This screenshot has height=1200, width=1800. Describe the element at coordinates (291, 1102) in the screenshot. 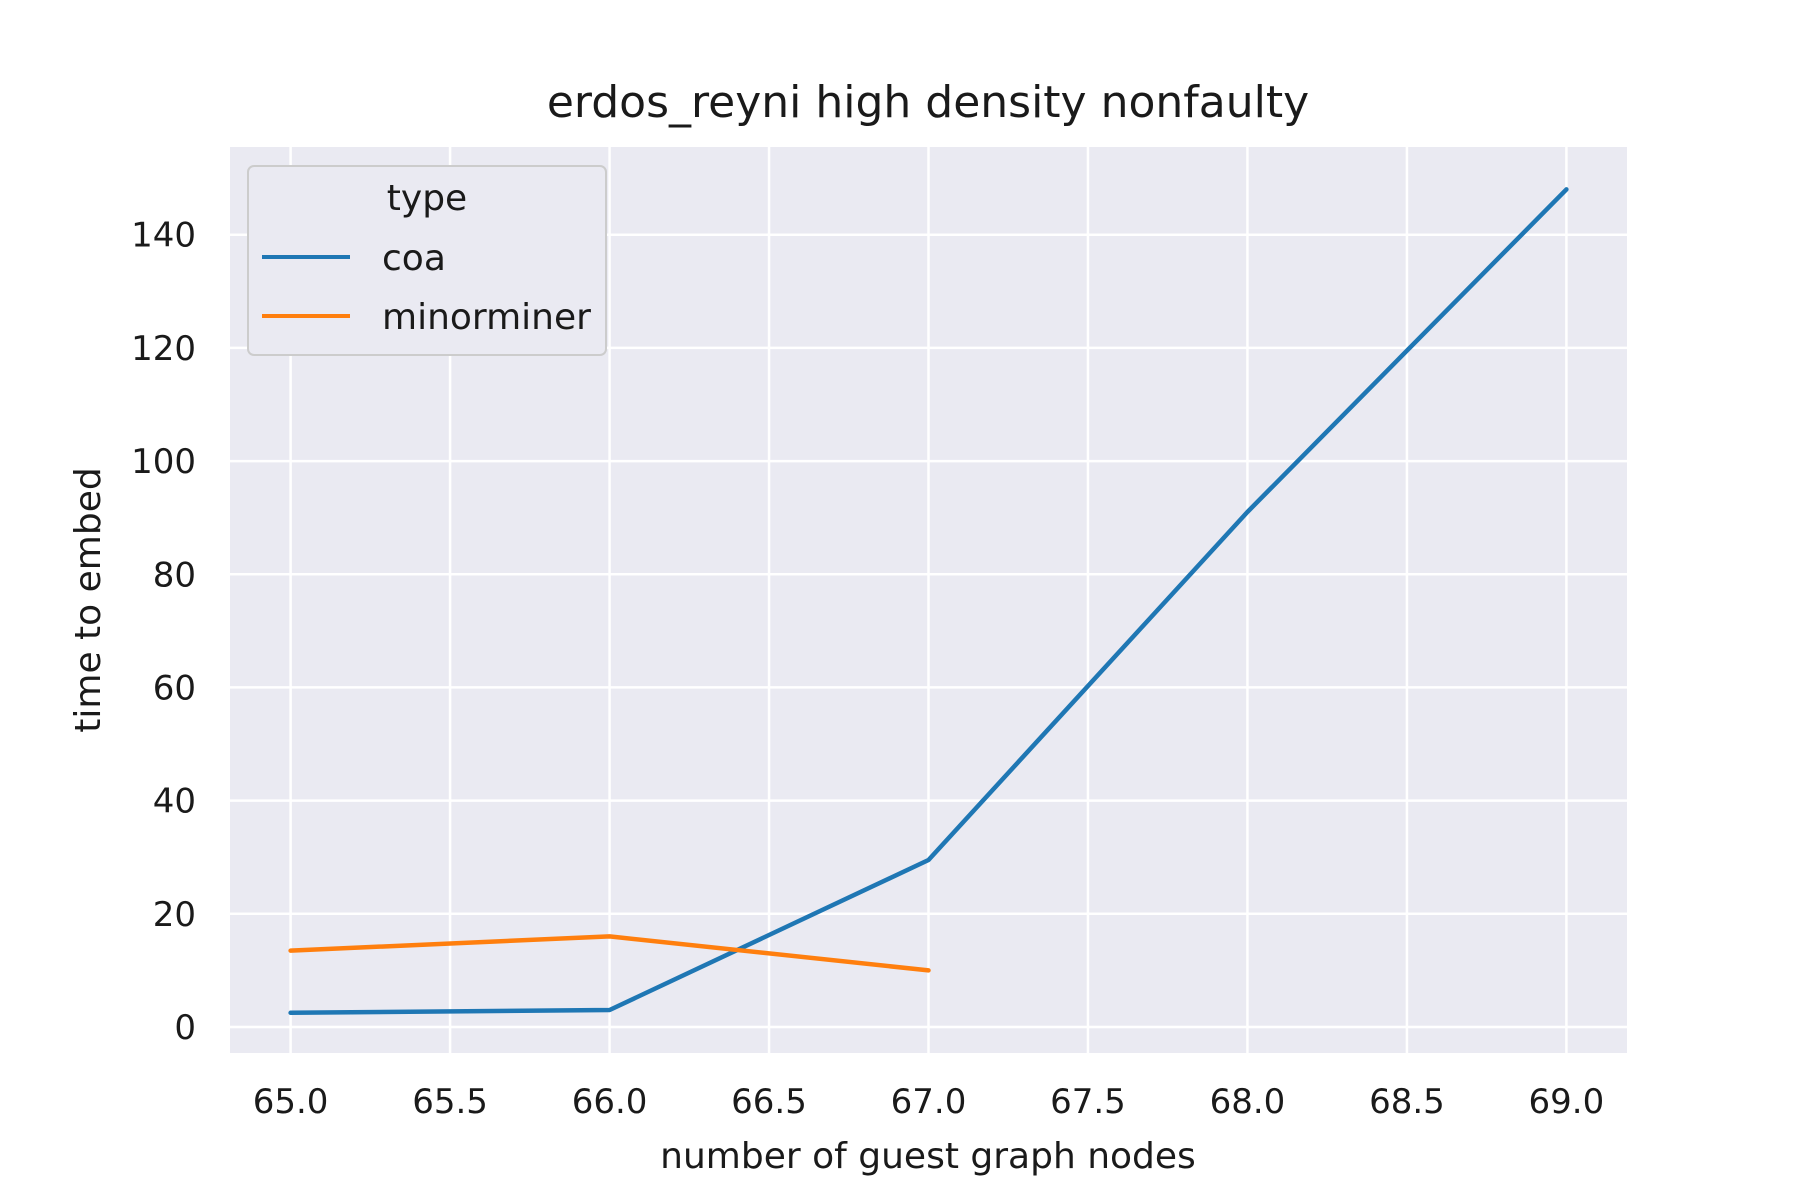

I see `x-tick-label: 65.0` at that location.